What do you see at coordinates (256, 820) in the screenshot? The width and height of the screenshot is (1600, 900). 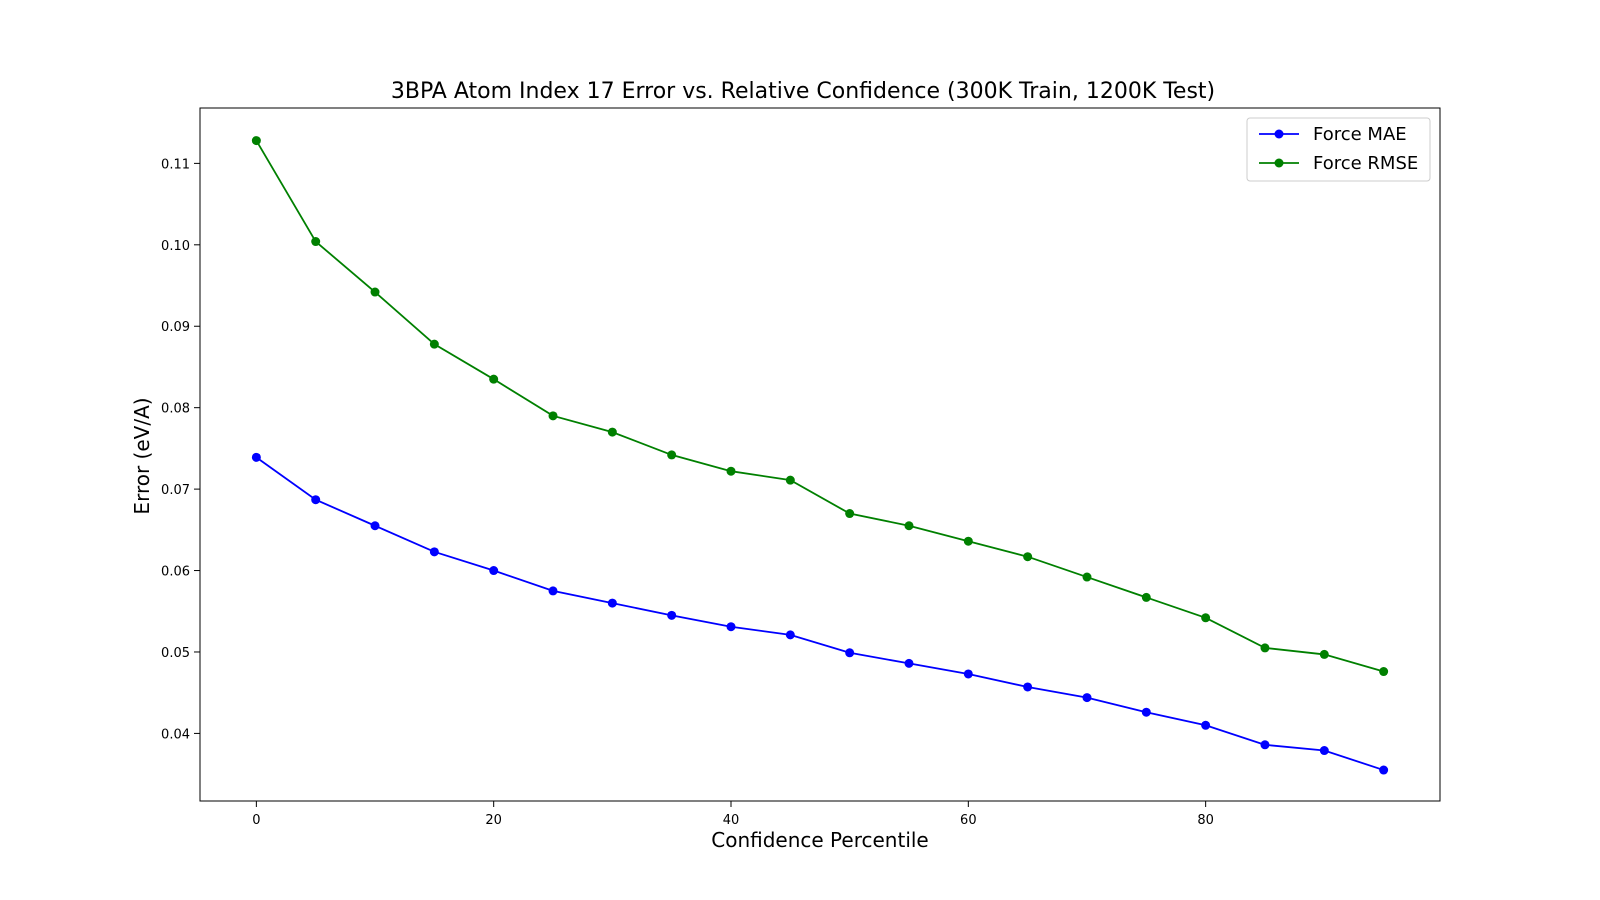 I see `x-tick-label: 0` at bounding box center [256, 820].